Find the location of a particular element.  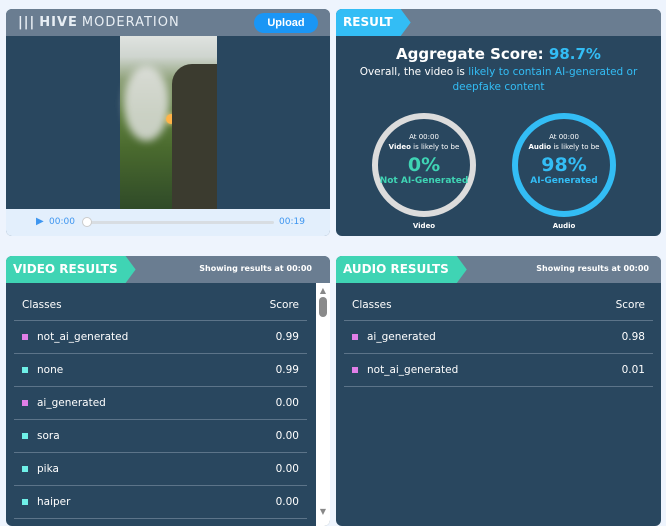

scroll-down-icon: ▼ is located at coordinates (323, 511).